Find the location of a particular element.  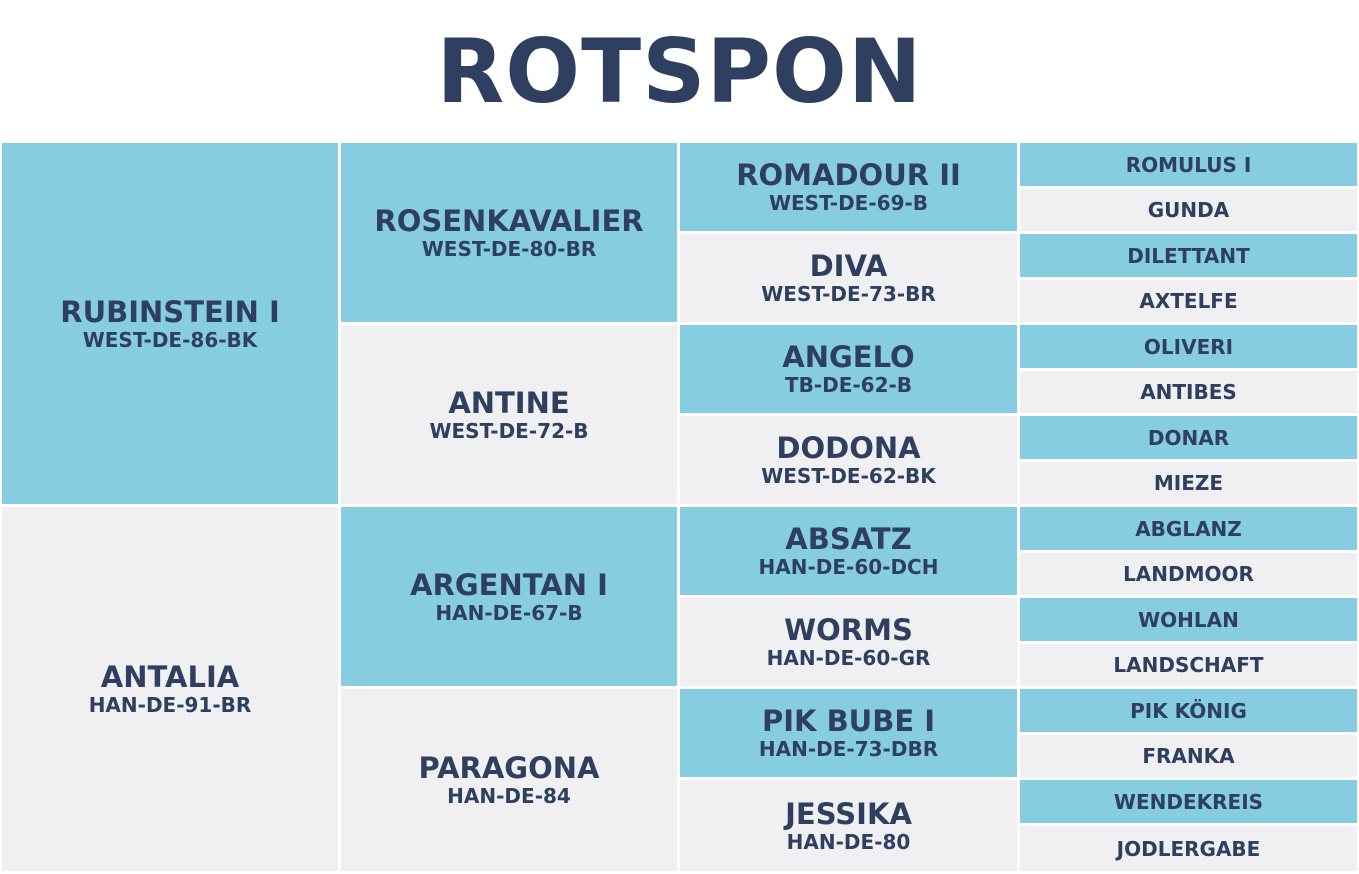

horse-name: FRANKA is located at coordinates (1188, 756).